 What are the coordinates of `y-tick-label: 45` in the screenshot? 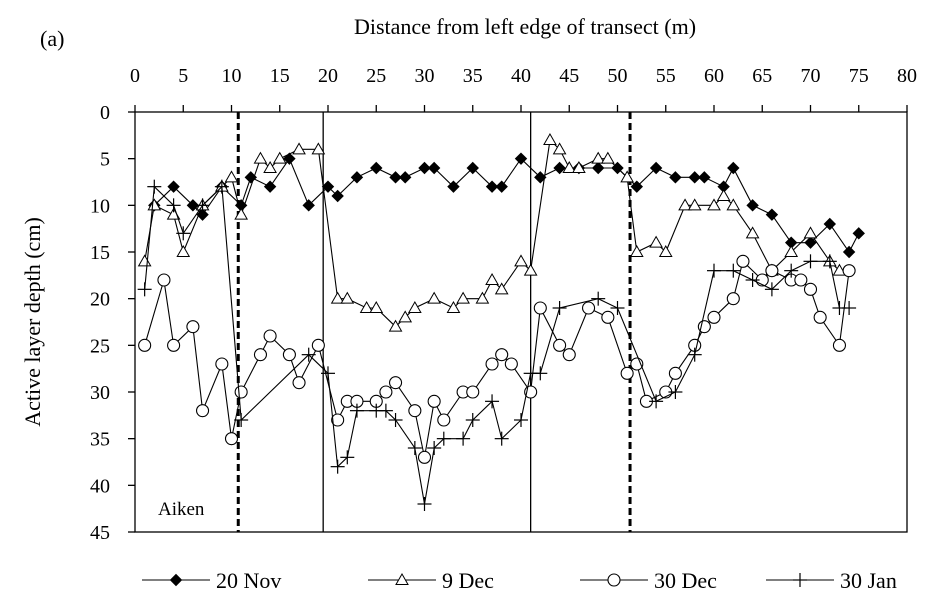 It's located at (100, 533).